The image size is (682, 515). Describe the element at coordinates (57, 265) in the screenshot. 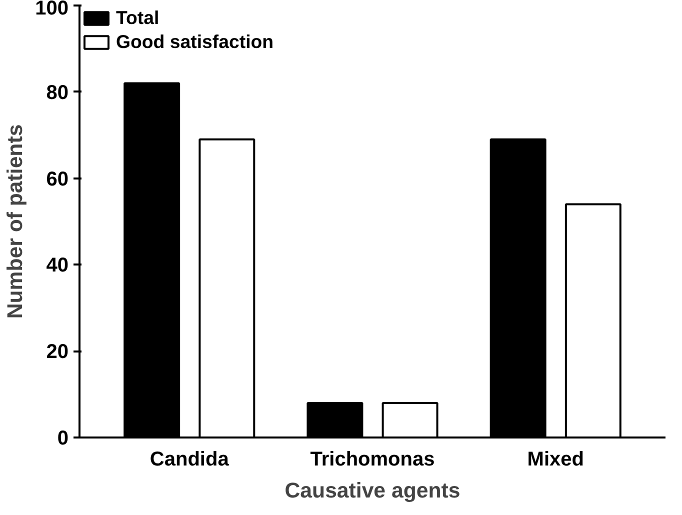

I see `y-tick-label: 40` at that location.